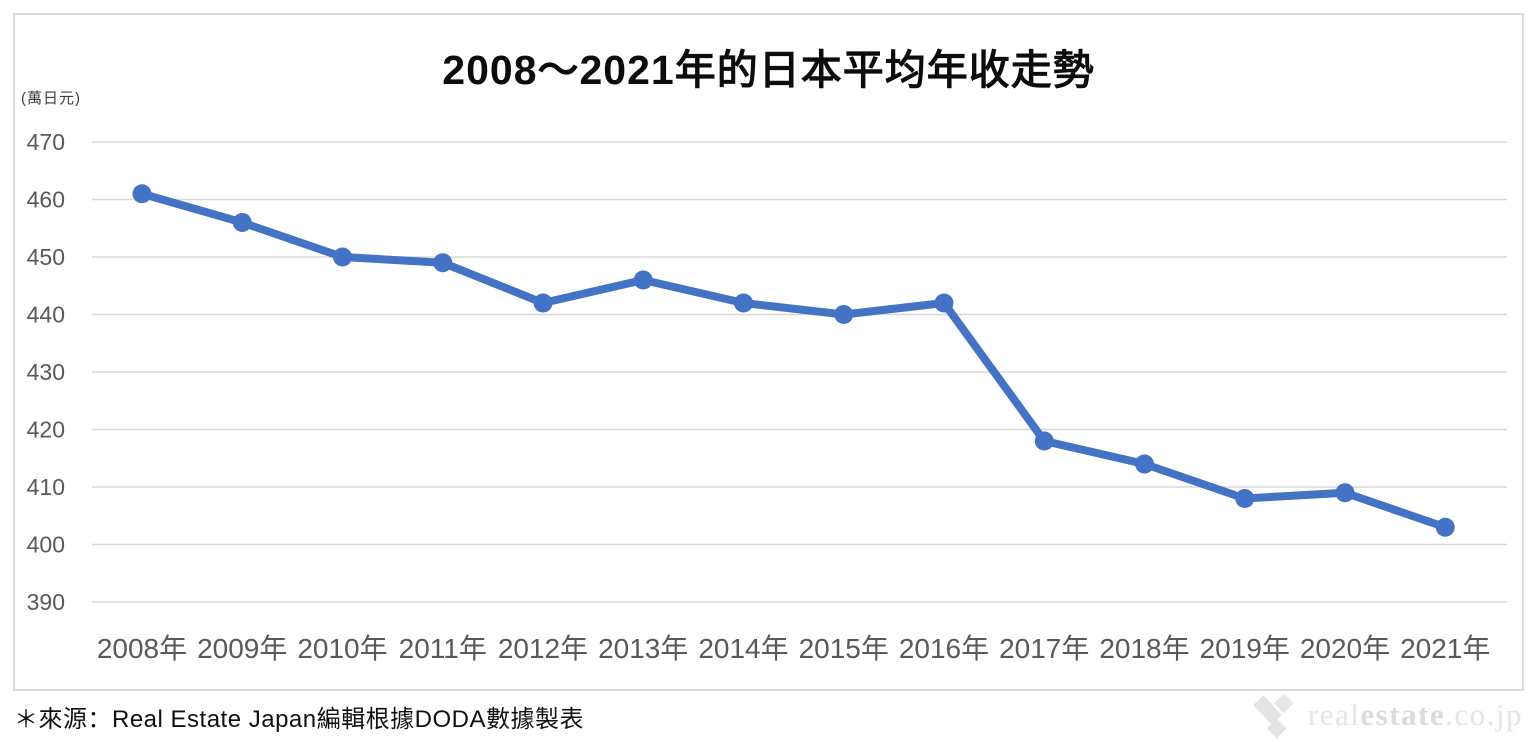 The image size is (1536, 742). Describe the element at coordinates (46, 142) in the screenshot. I see `y-tick-label: 470` at that location.